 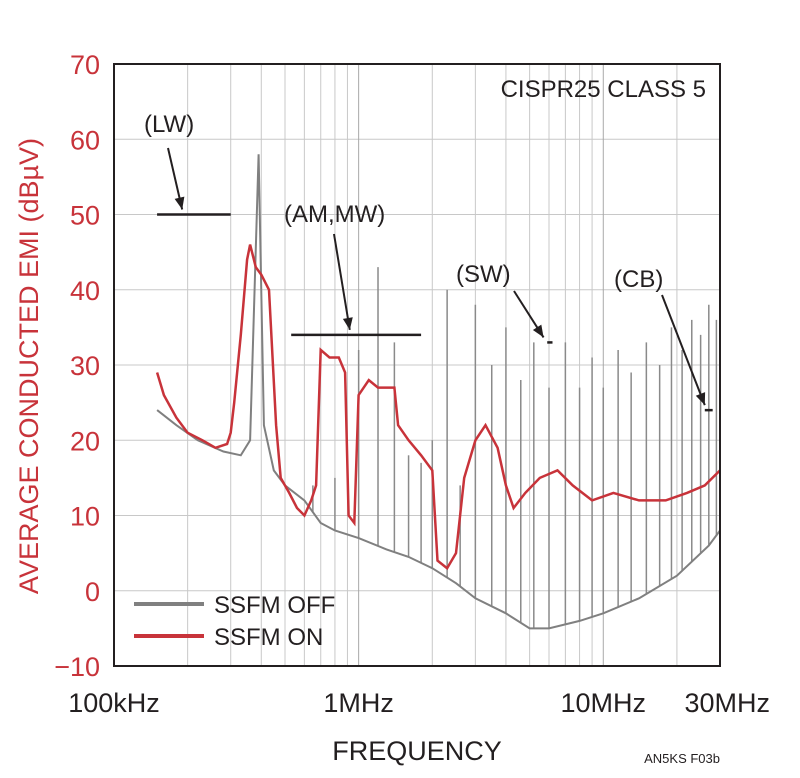 I want to click on y-tick-label: 0, so click(x=92, y=592).